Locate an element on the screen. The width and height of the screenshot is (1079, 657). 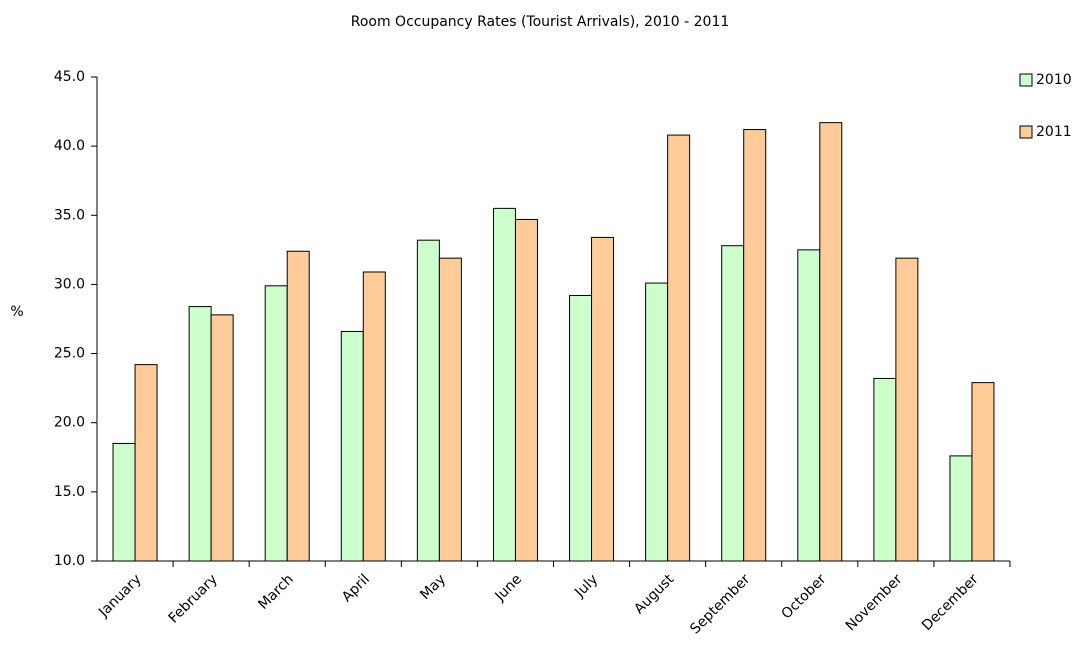
y-tick-label: 25.0 is located at coordinates (69, 354).